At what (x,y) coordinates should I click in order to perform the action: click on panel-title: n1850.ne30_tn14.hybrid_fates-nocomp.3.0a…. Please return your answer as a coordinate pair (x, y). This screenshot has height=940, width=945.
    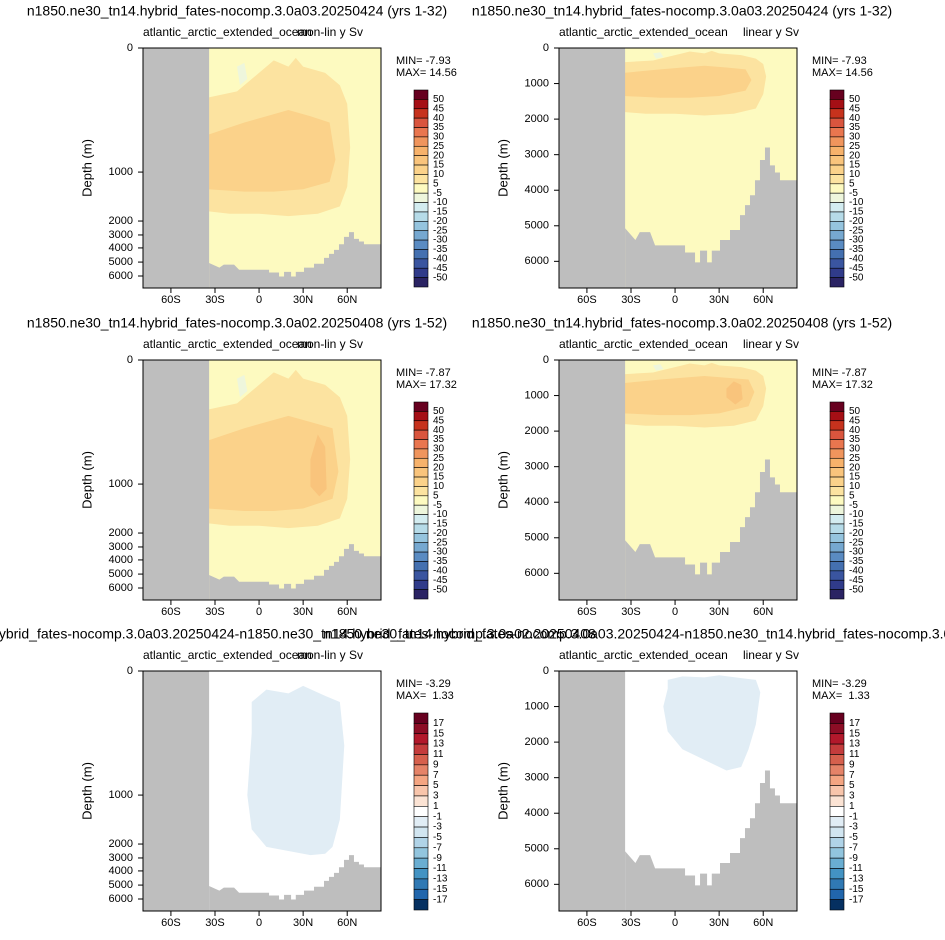
    Looking at the image, I should click on (237, 323).